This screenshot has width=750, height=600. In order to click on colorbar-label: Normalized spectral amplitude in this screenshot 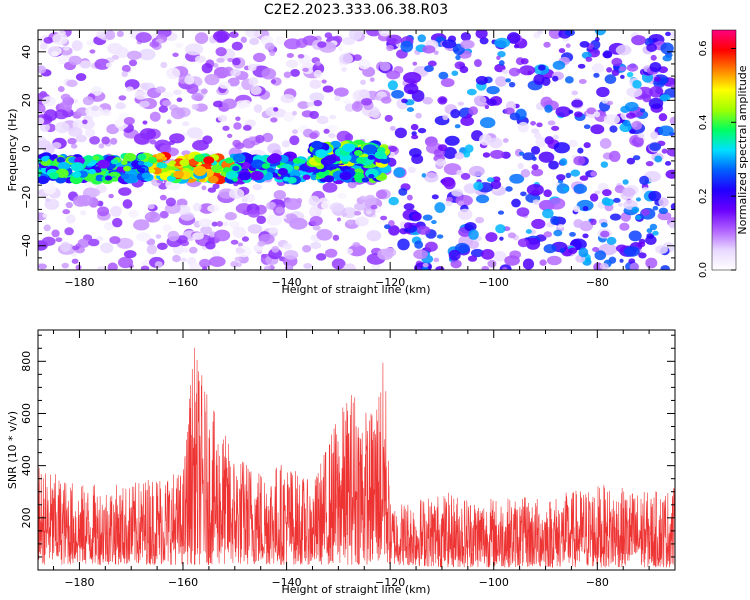, I will do `click(742, 149)`.